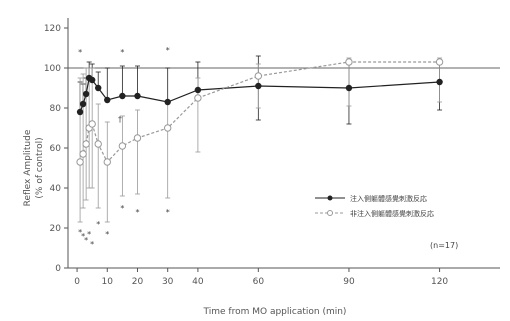 This screenshot has width=510, height=321. What do you see at coordinates (52, 69) in the screenshot?
I see `y-tick-label-100: 100` at bounding box center [52, 69].